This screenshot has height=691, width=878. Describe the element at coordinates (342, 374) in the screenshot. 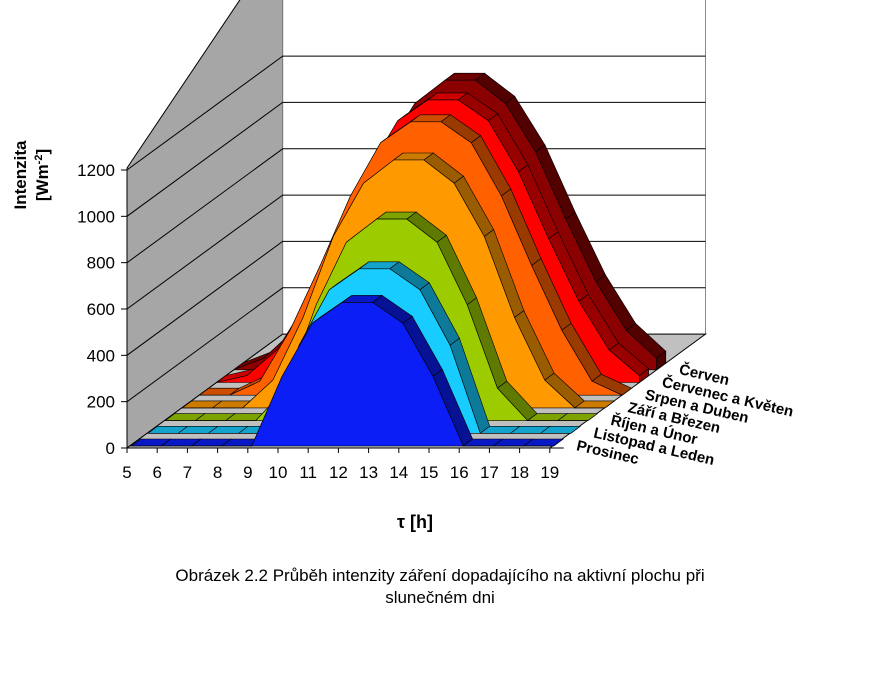

I see `series-front-face` at that location.